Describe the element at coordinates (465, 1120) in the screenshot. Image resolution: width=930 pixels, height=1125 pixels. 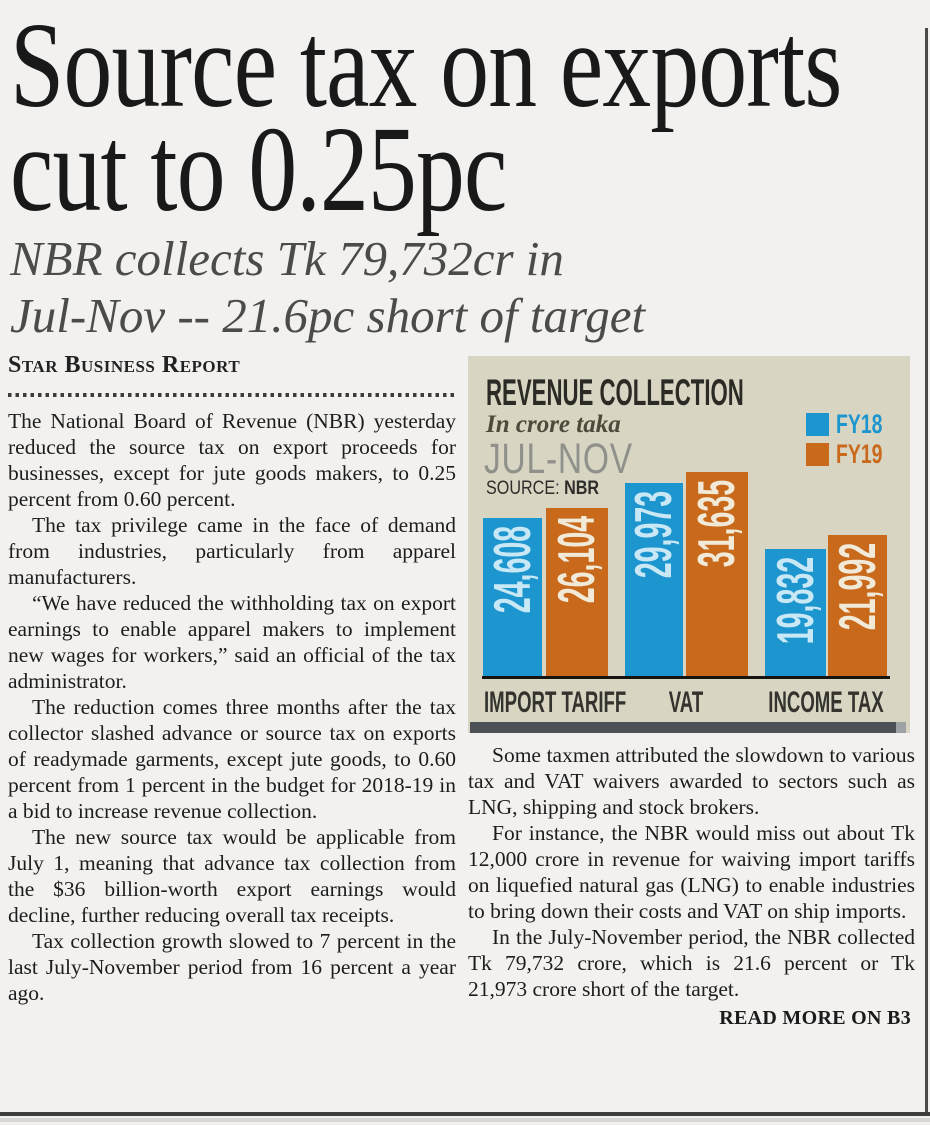
I see `bottom-rule-shadow` at that location.